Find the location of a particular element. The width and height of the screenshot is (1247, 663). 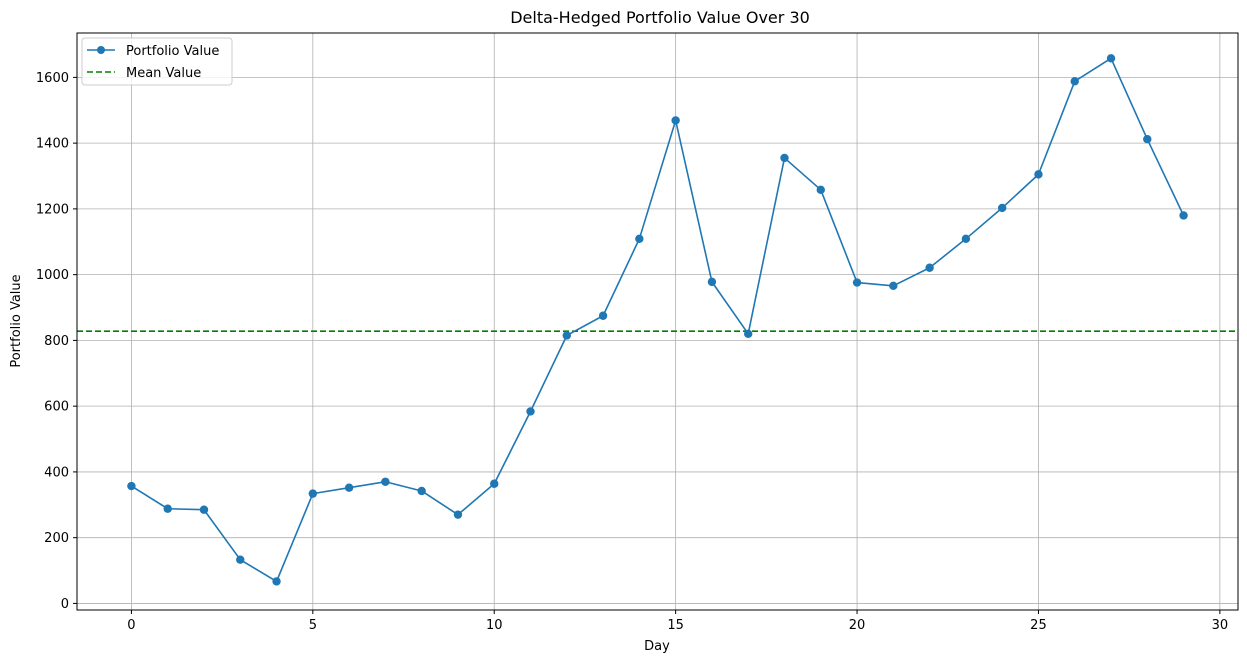

x-axis-ticks: 0 5 10 15 20 25 30 is located at coordinates (677, 621).